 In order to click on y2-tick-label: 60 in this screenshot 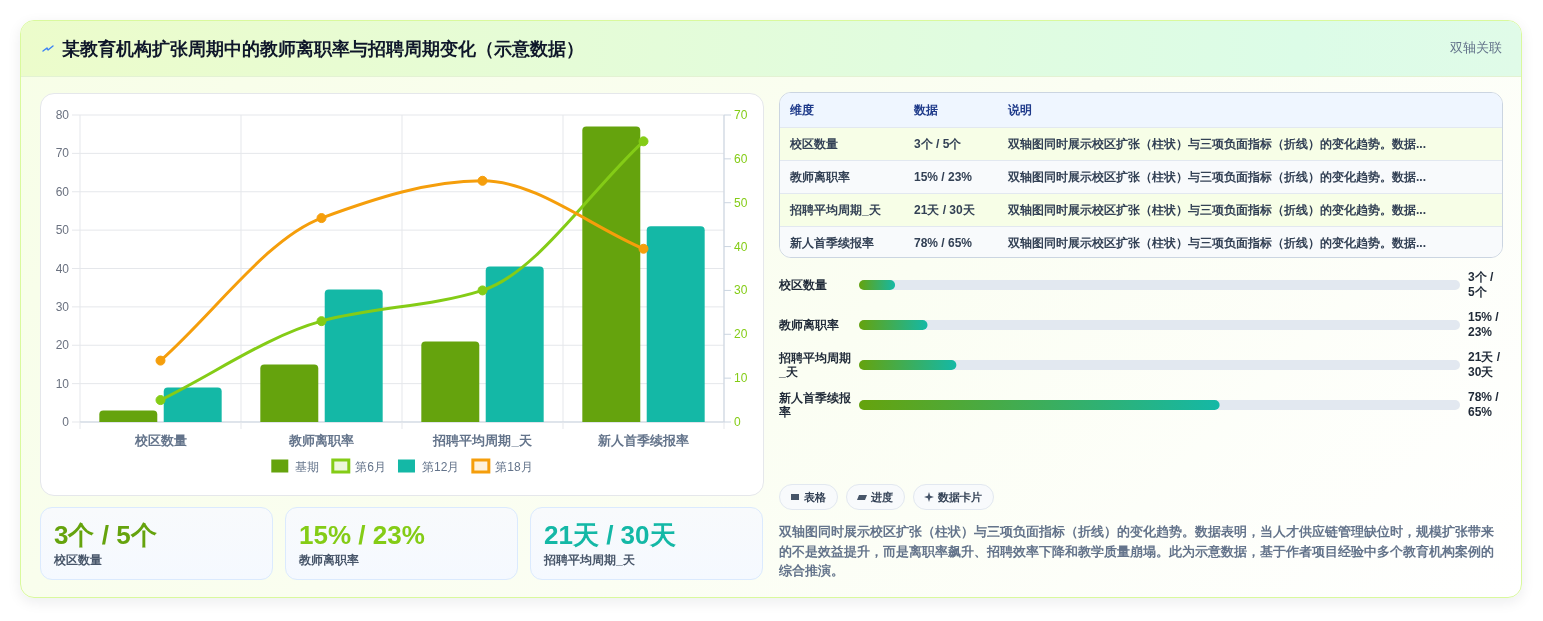, I will do `click(741, 158)`.